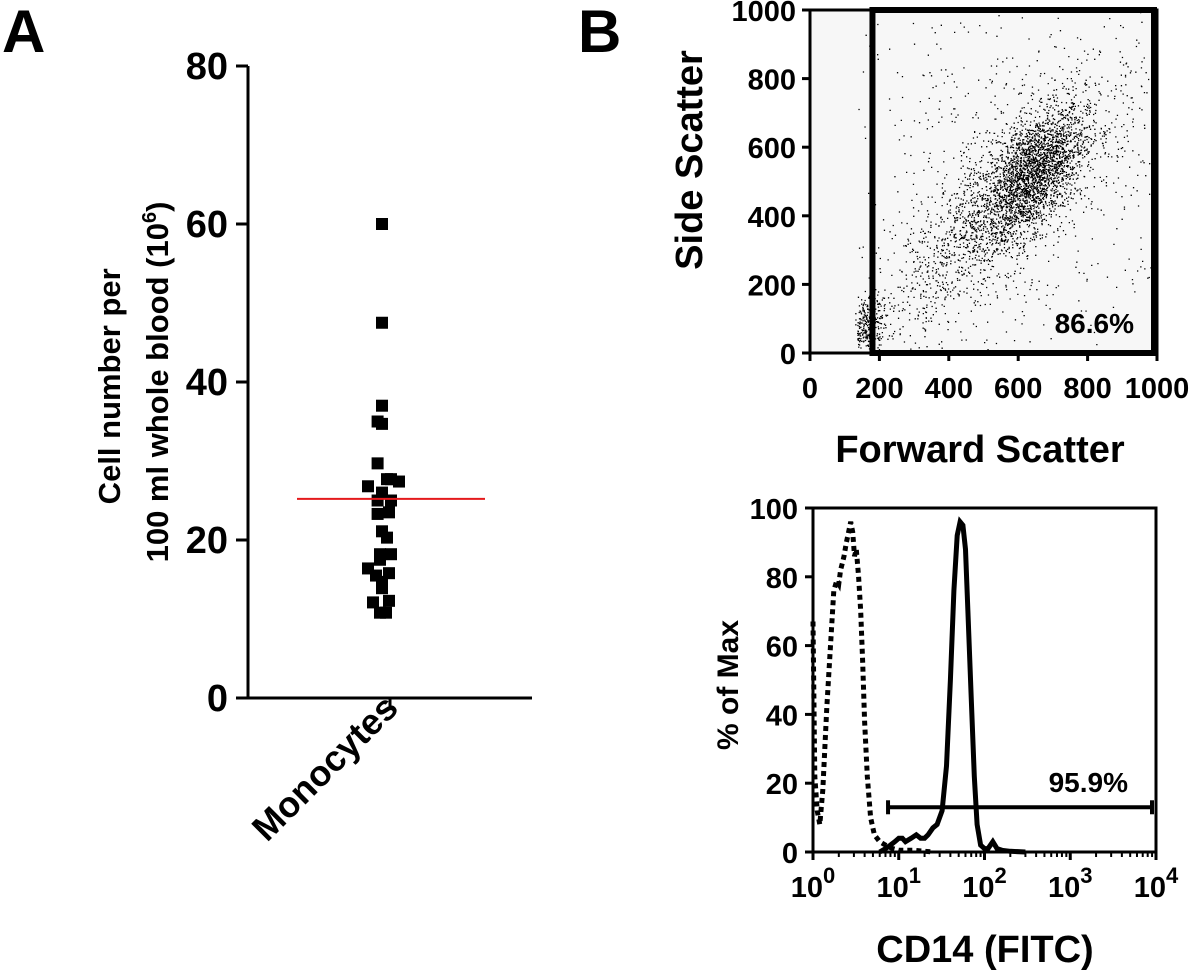  Describe the element at coordinates (952, 685) in the screenshot. I see `cd14-stained-curve` at that location.